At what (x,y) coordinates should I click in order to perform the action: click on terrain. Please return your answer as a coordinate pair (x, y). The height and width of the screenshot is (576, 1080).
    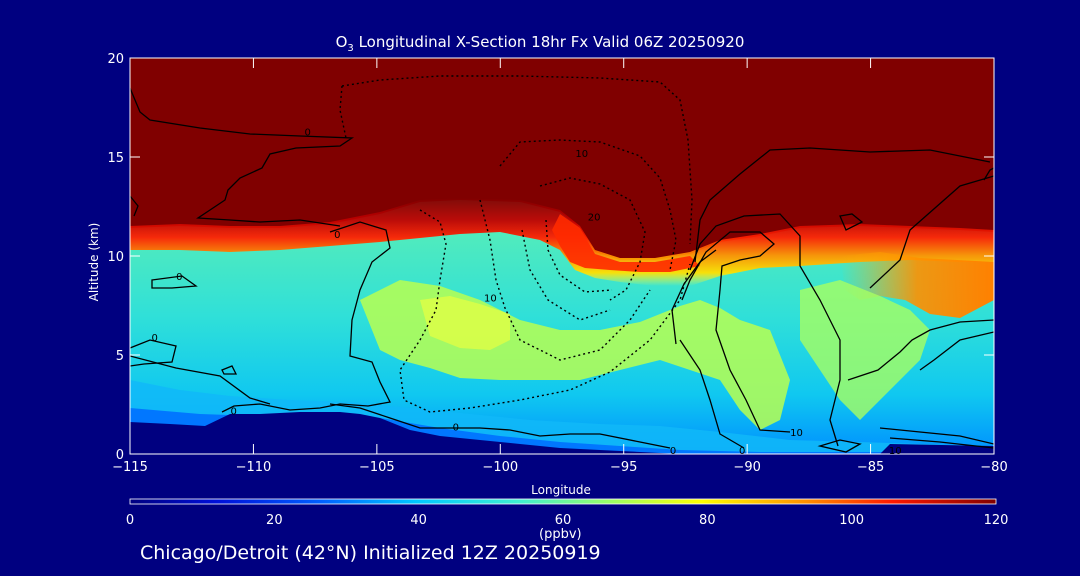
    Looking at the image, I should click on (562, 433).